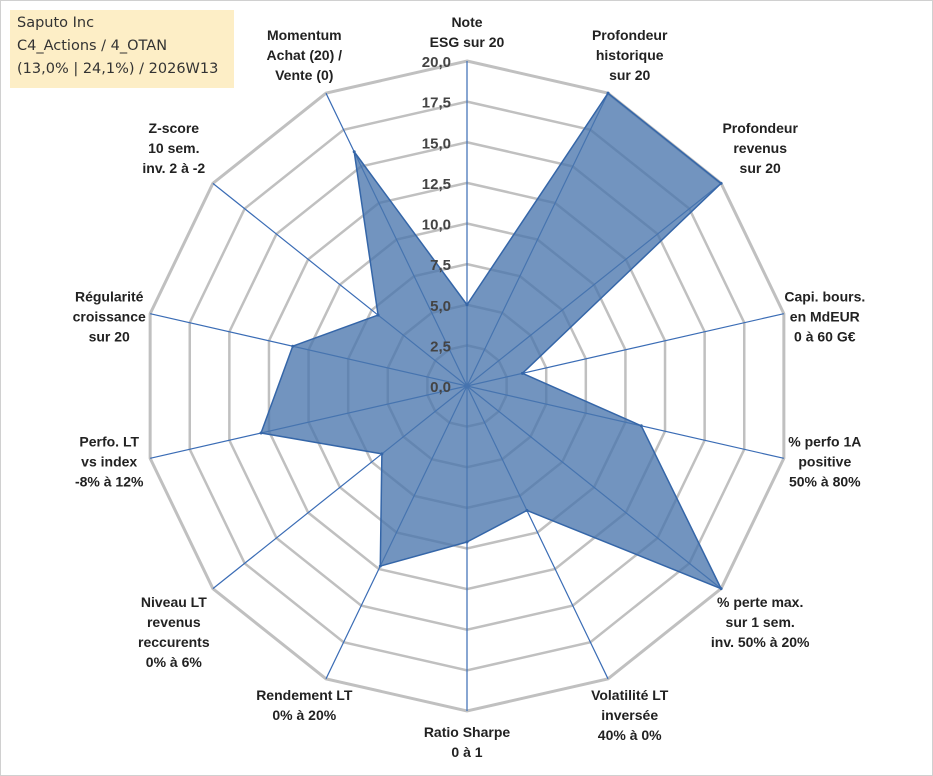 This screenshot has width=933, height=776. What do you see at coordinates (56, 23) in the screenshot?
I see `legend-company-name: Saputo Inc` at bounding box center [56, 23].